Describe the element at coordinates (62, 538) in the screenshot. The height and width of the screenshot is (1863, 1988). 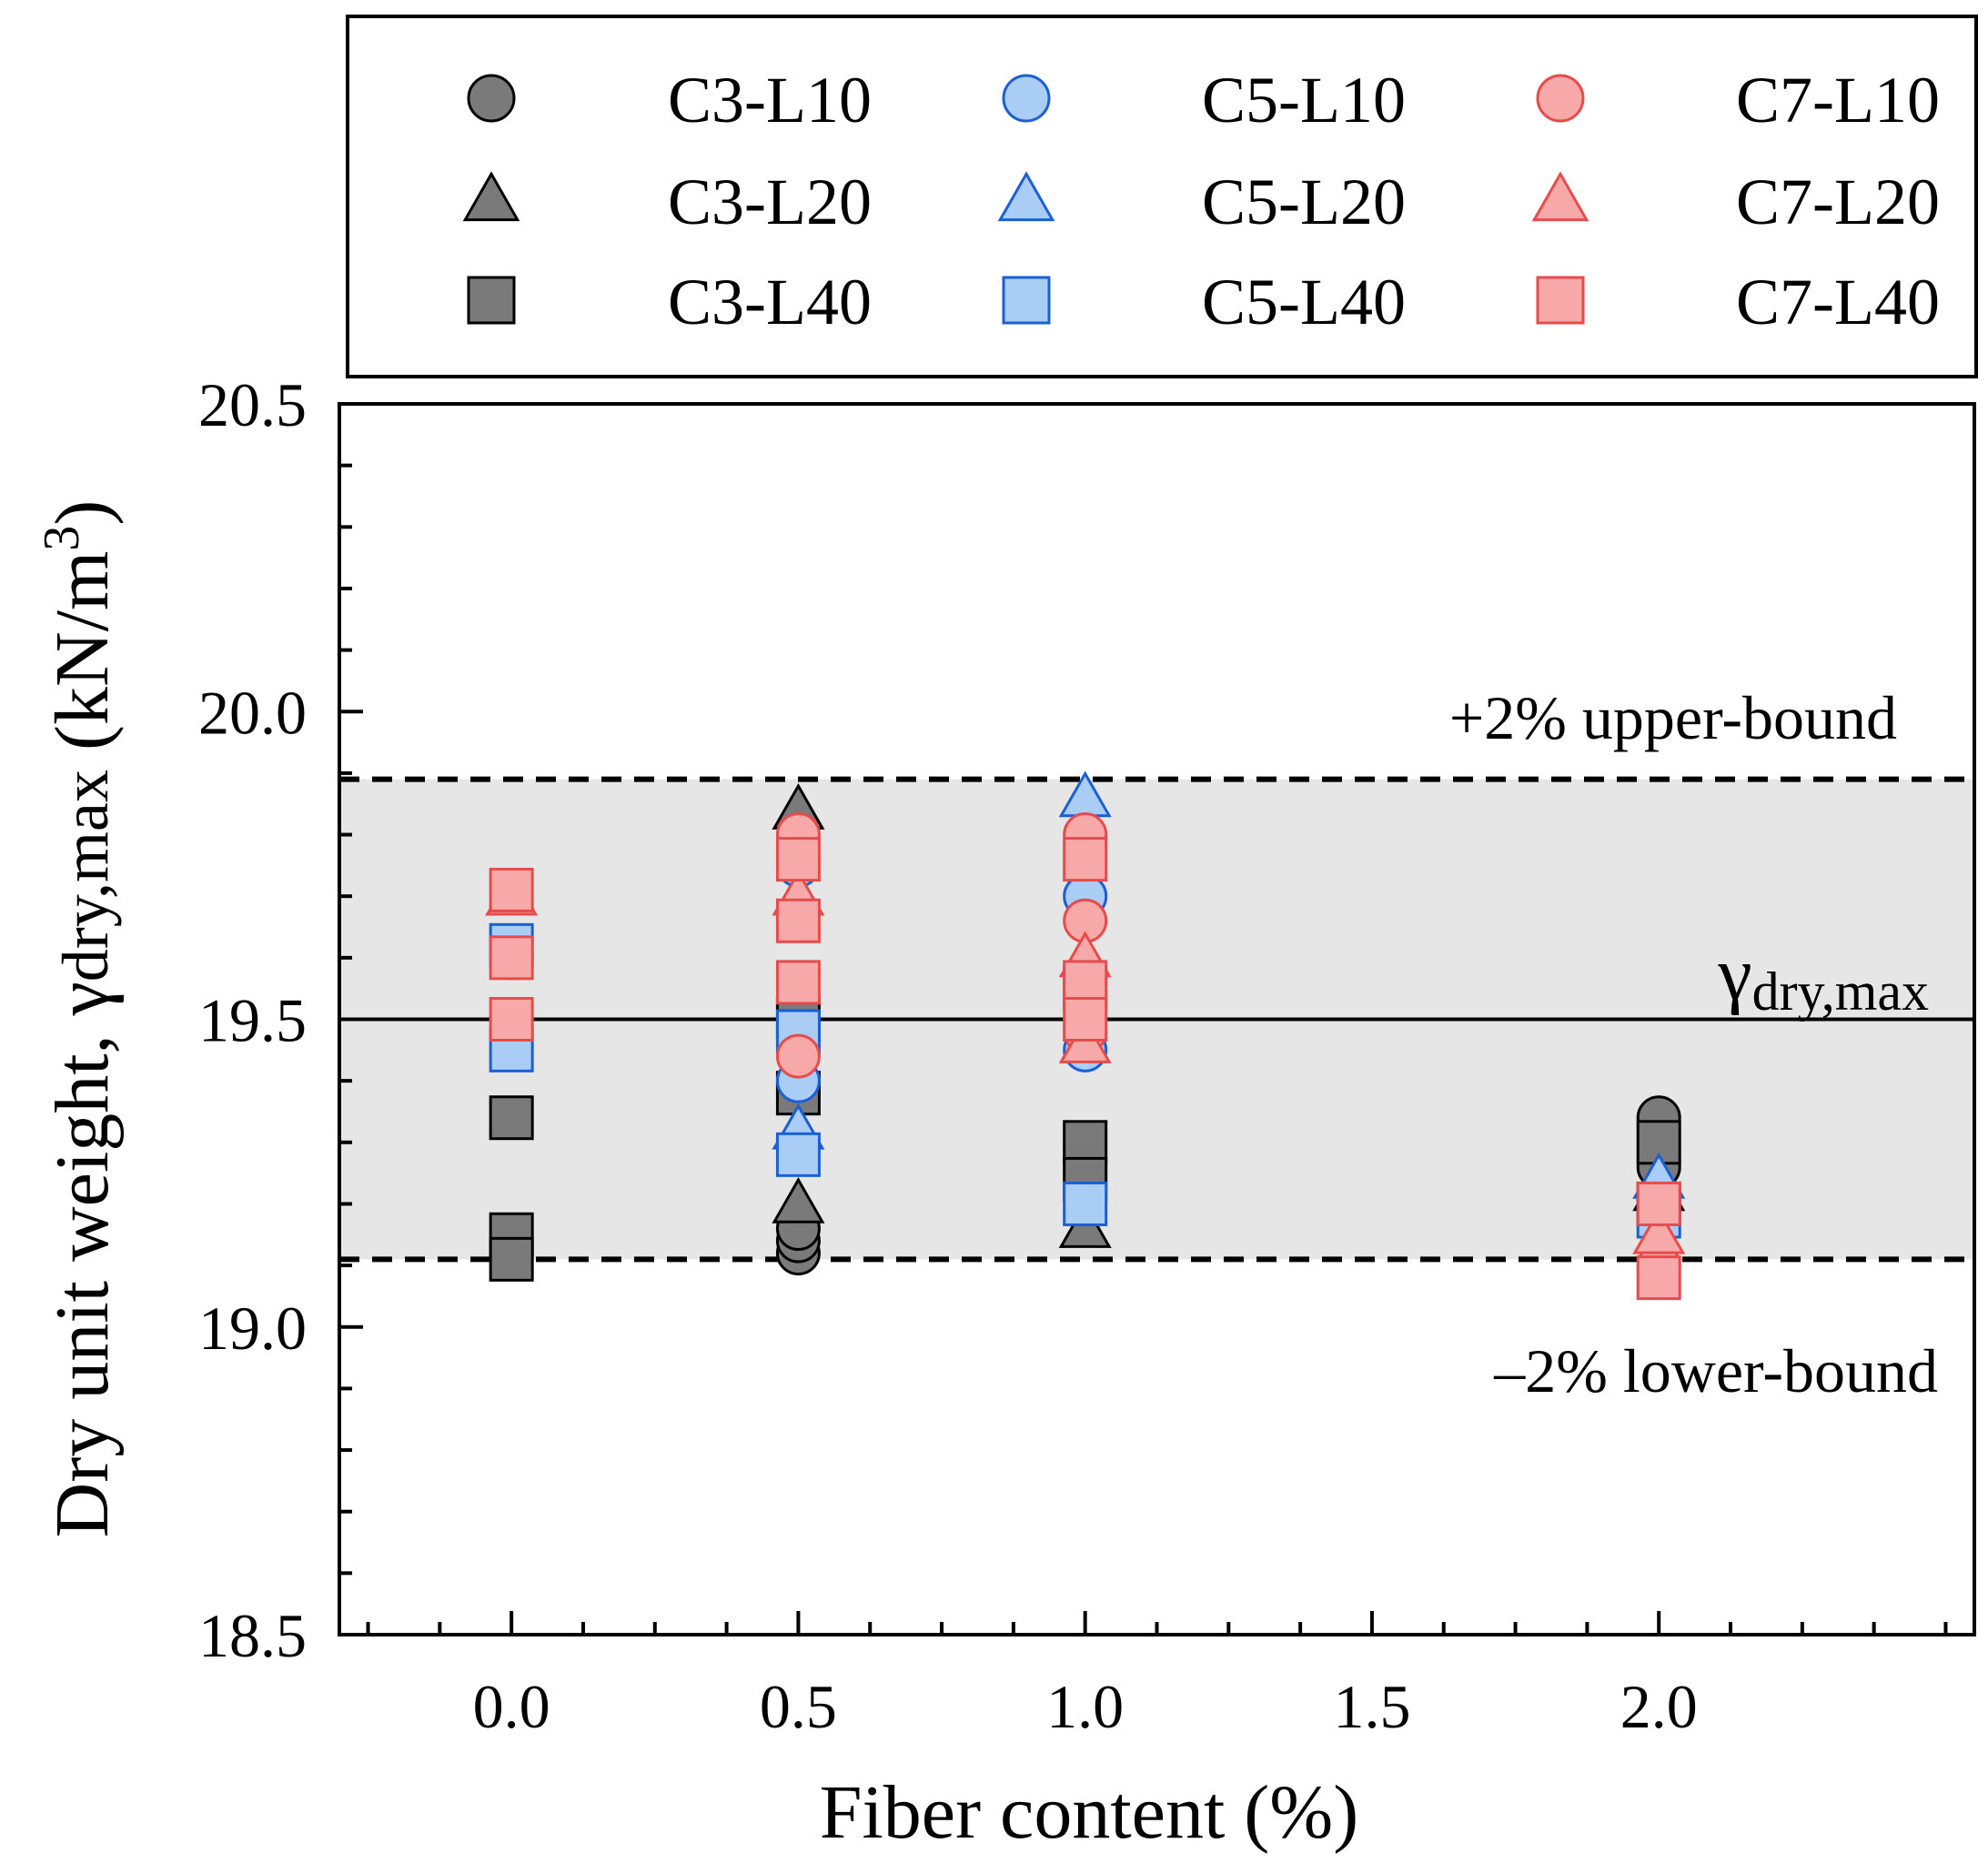
I see `y-axis-label-unit-sup: 3` at that location.